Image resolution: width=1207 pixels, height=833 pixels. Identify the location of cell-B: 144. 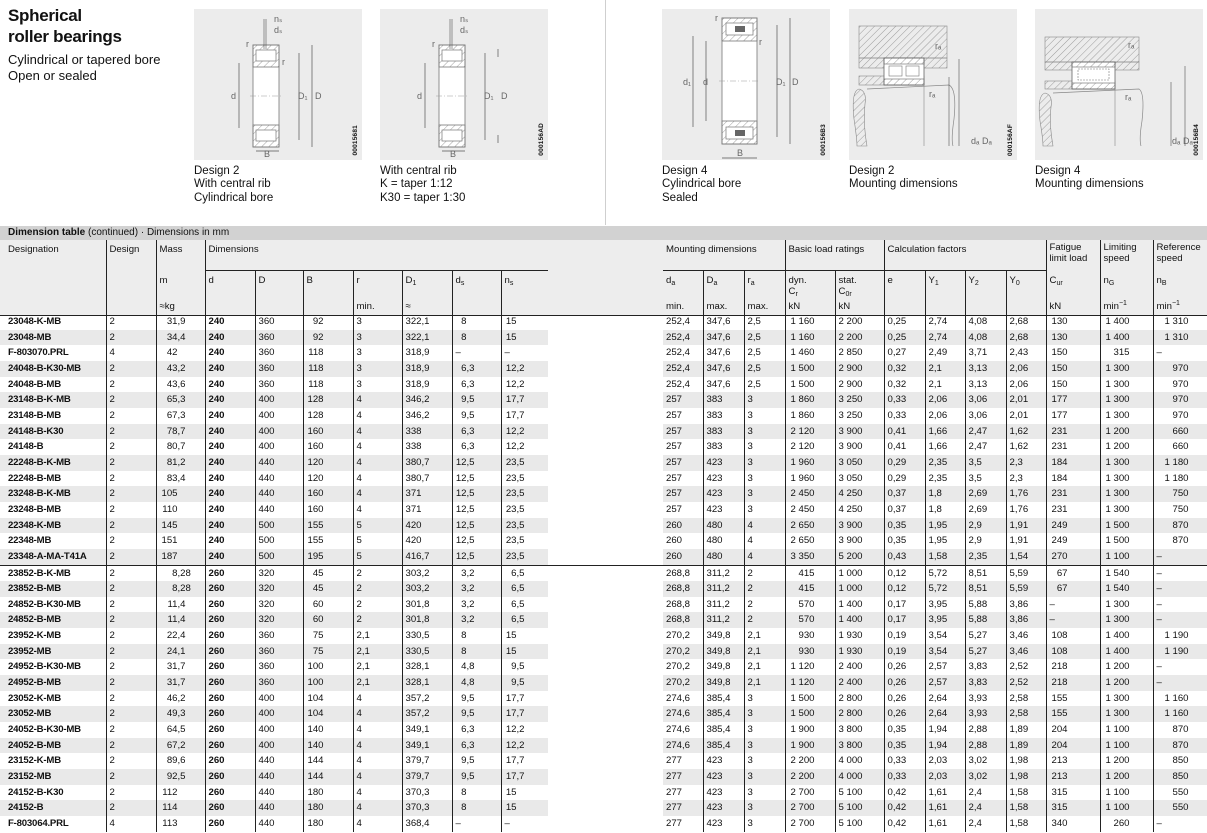
(327, 761).